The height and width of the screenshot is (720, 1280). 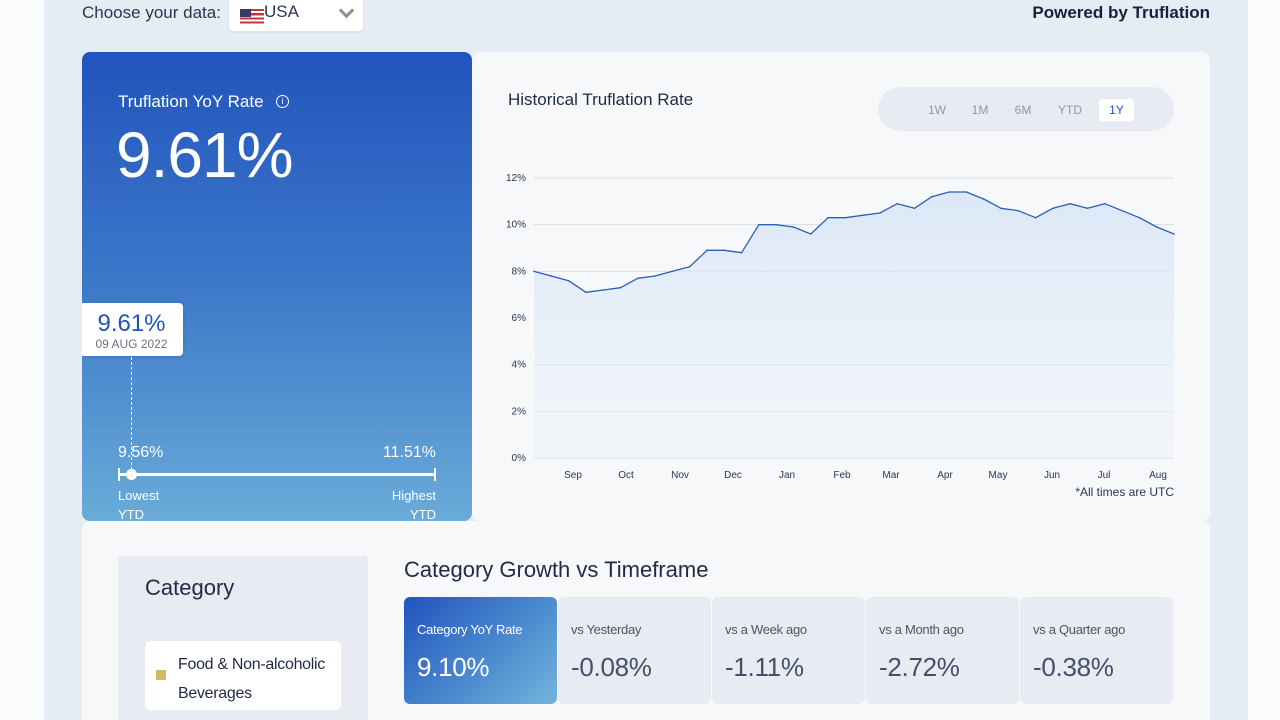 I want to click on metric-label: vs a Week ago, so click(x=766, y=629).